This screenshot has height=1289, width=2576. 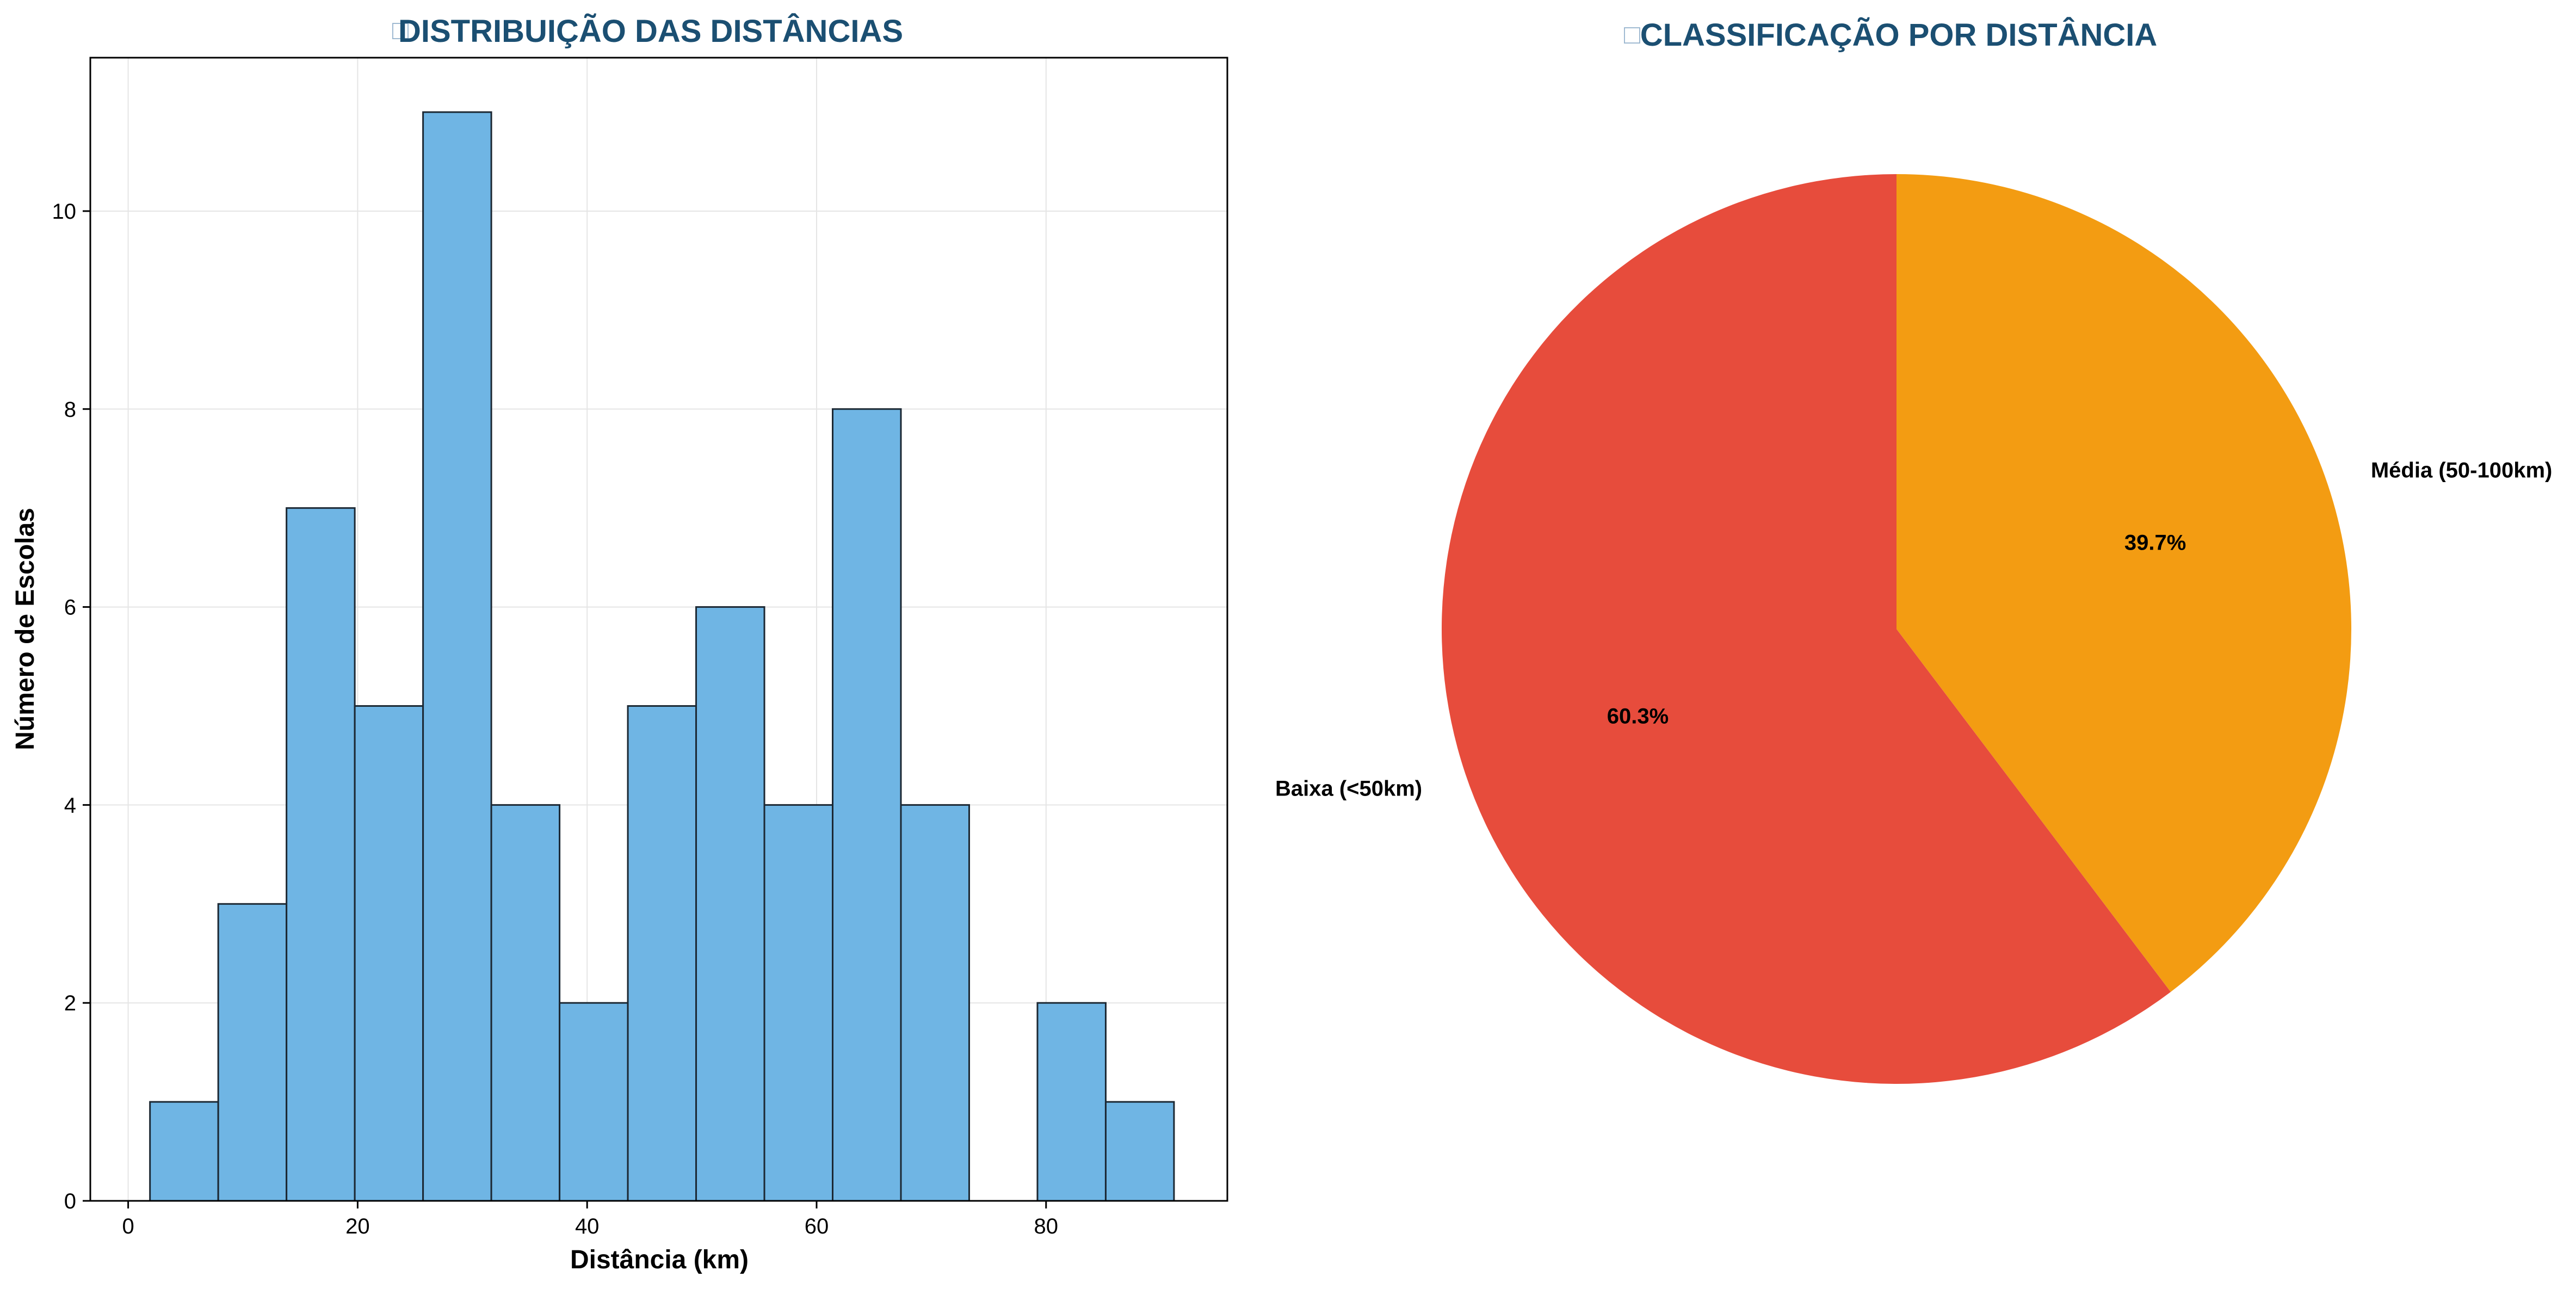 I want to click on pie-title: CLASSIFICAÇÃO POR DISTÂNCIA, so click(x=1899, y=35).